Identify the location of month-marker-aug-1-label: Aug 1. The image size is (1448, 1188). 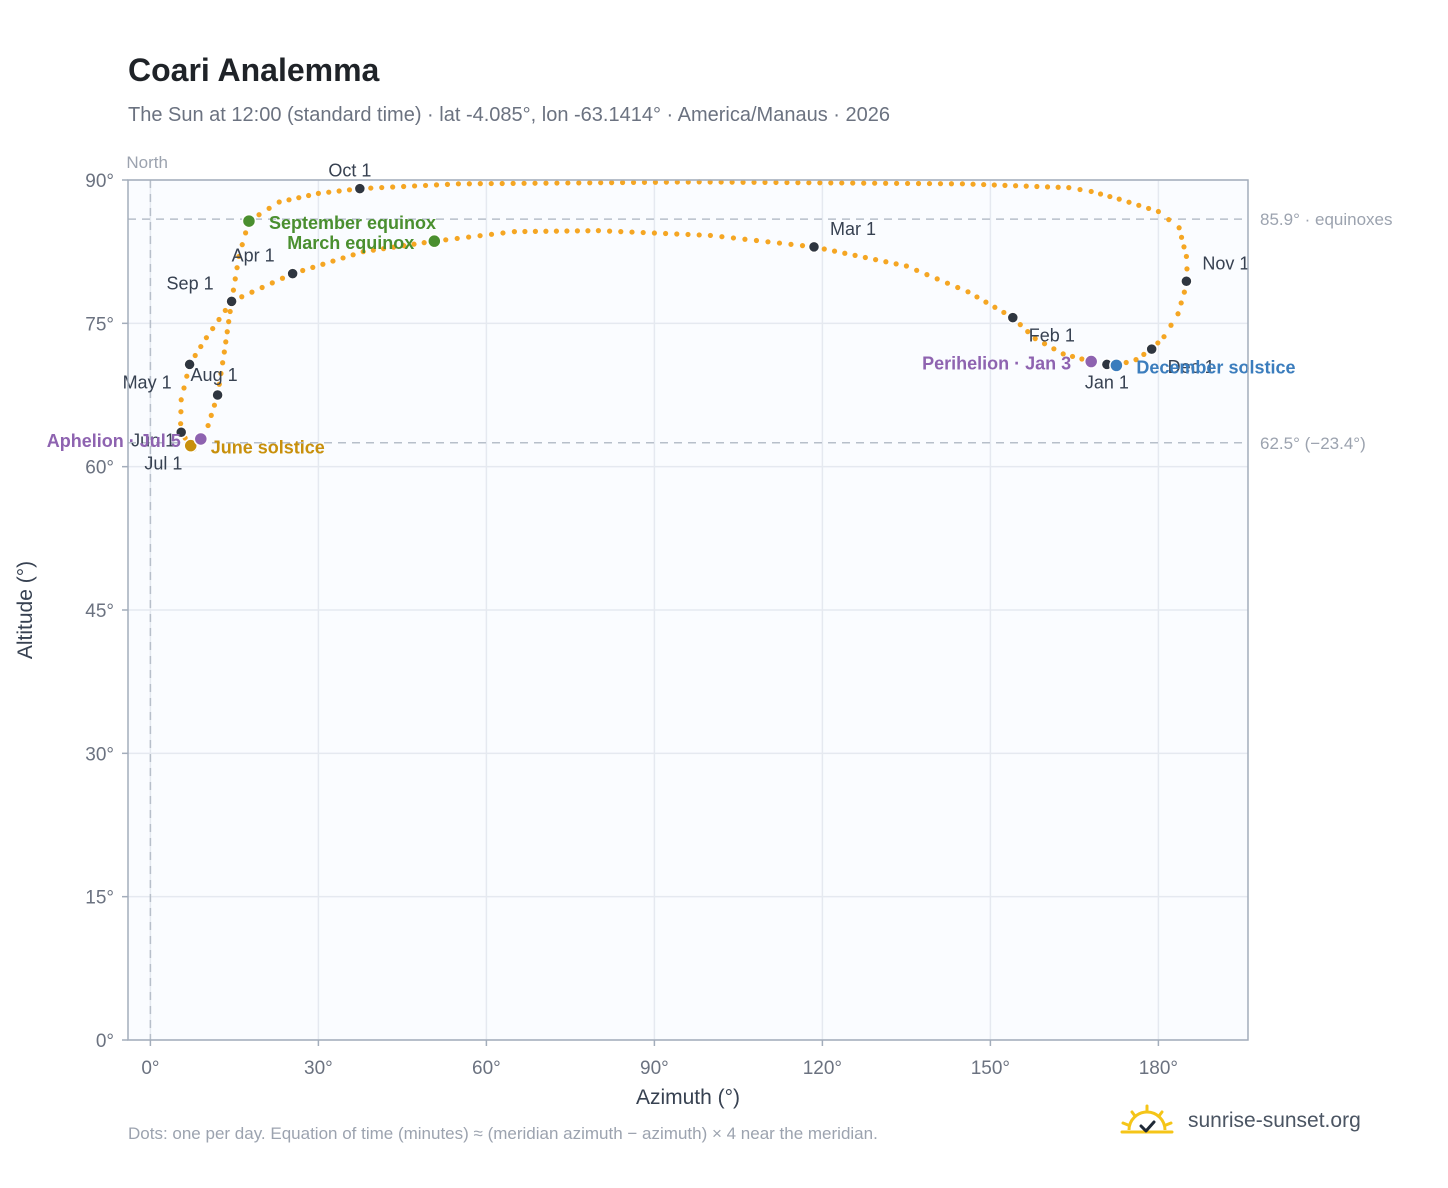
(214, 375).